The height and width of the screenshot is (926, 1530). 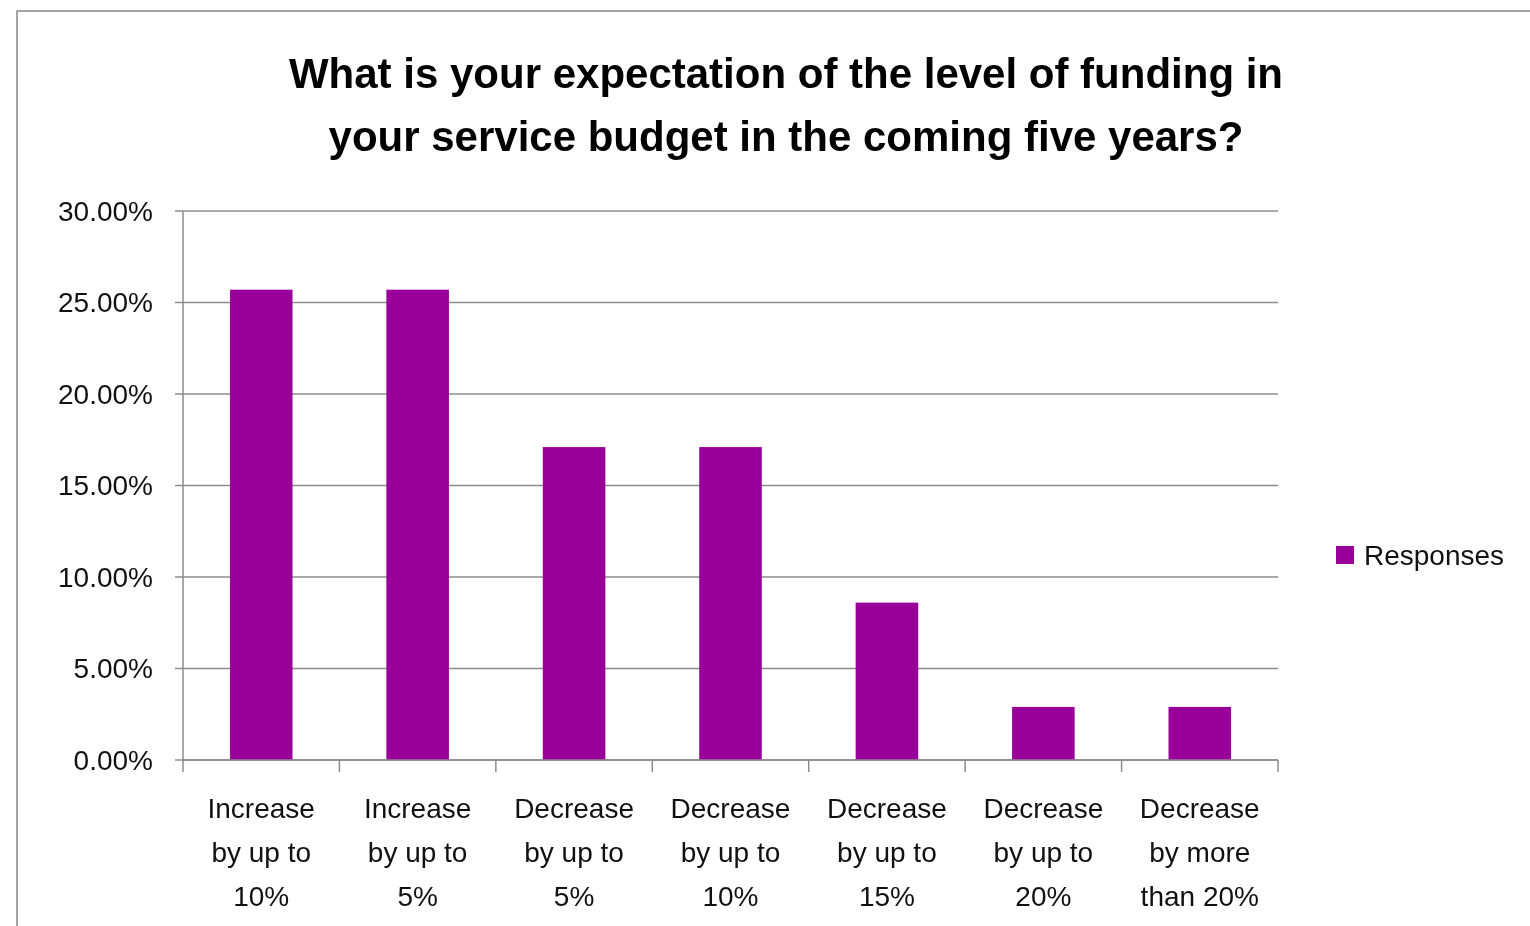 I want to click on x-tick-label: Increase by up to 10%, so click(x=261, y=852).